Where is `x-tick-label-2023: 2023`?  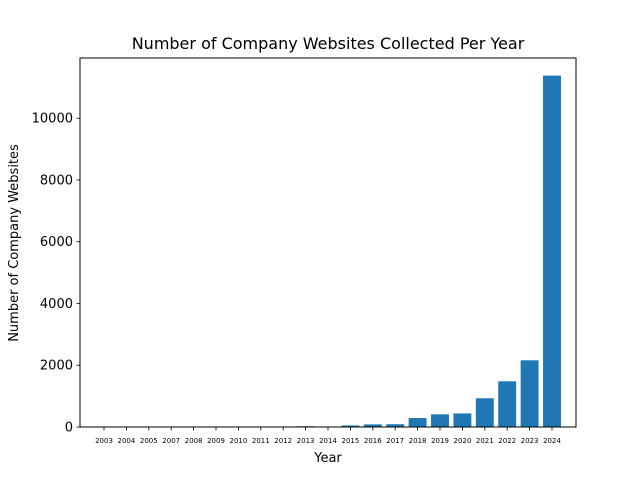
x-tick-label-2023: 2023 is located at coordinates (530, 441).